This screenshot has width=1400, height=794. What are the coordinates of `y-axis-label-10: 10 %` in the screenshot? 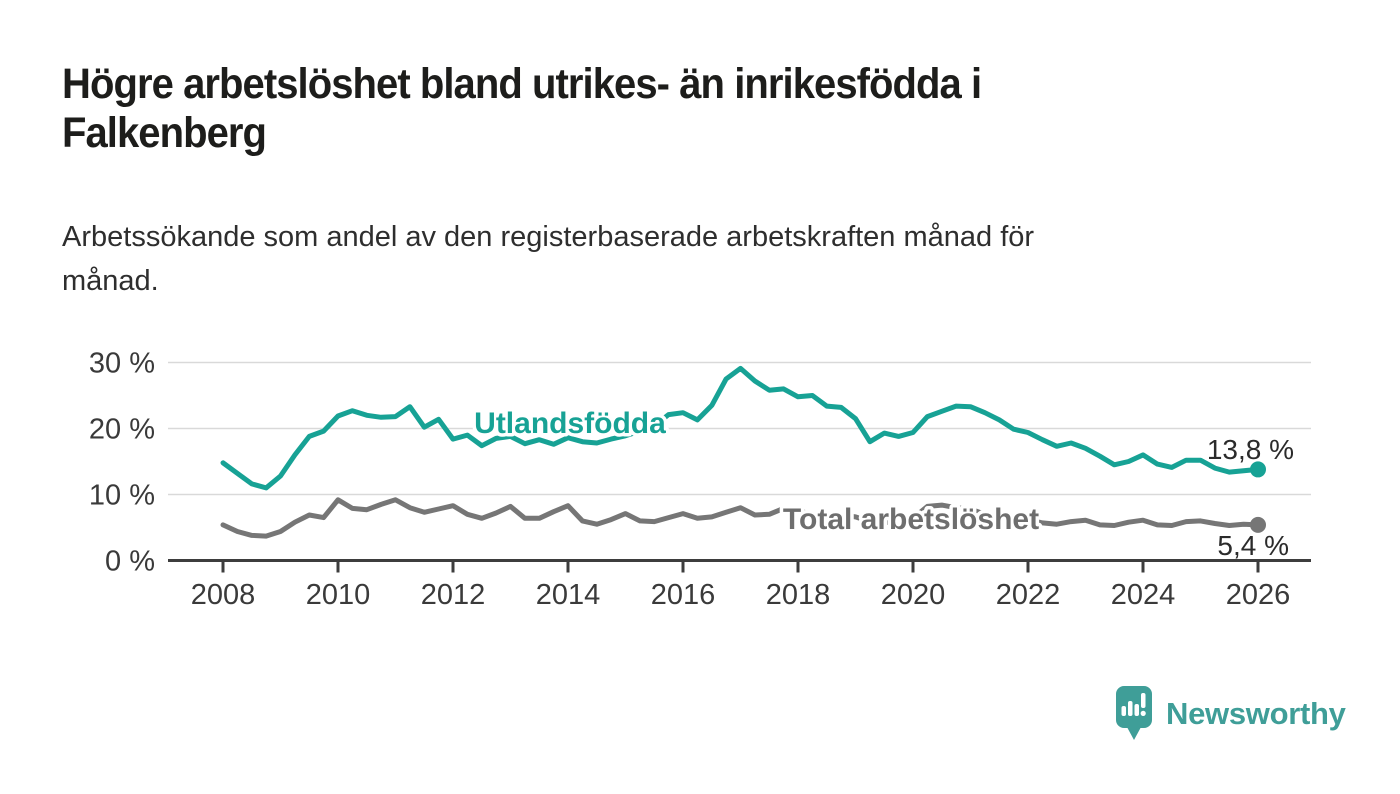 It's located at (122, 496).